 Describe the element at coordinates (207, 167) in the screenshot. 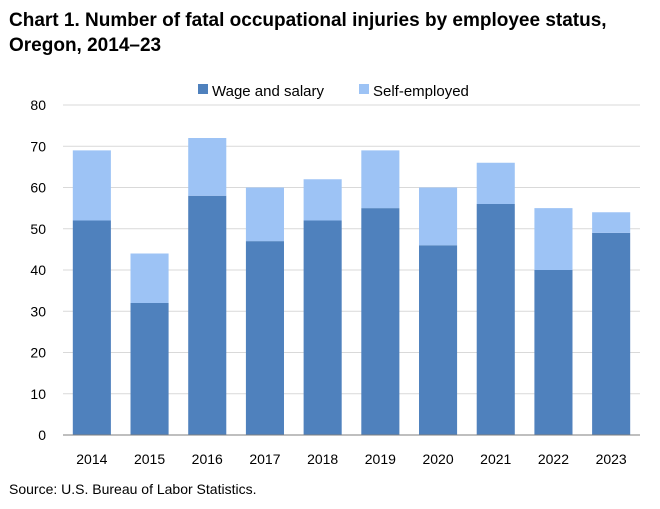

I see `bar-2016-self-employed` at that location.